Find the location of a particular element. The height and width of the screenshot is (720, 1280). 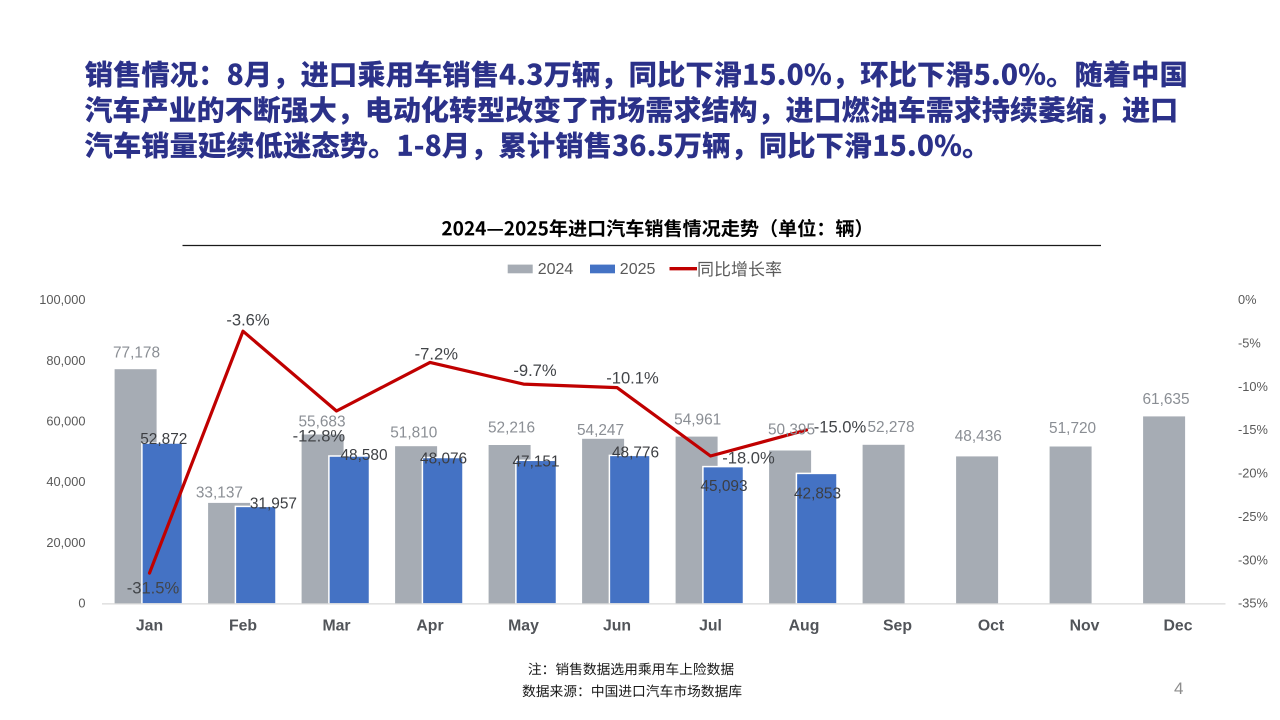

svg-text: 80,000 is located at coordinates (65, 360).